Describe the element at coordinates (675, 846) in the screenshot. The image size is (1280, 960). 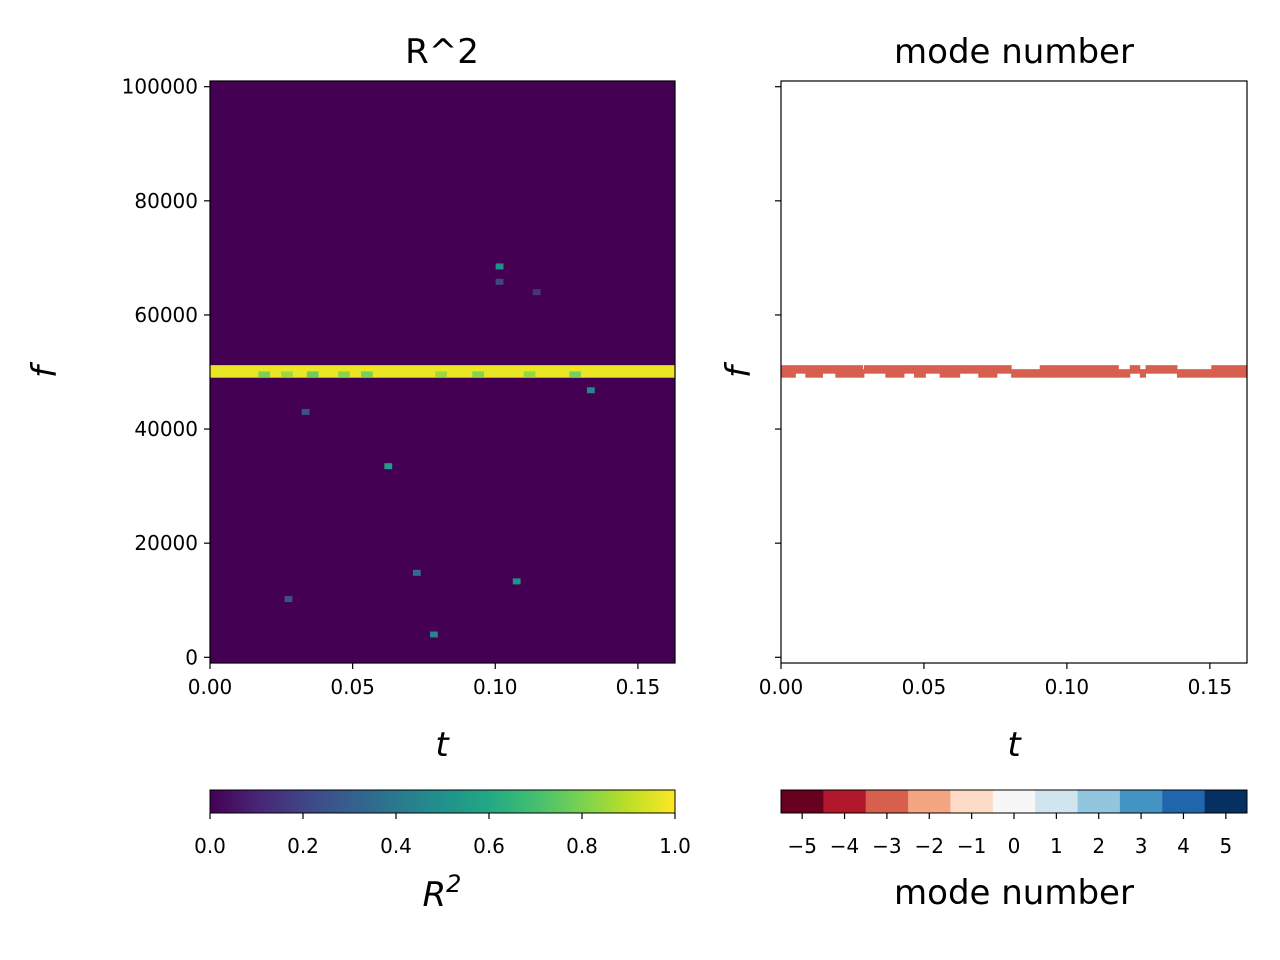
I see `r2-colorbar-tick-label: 1.0` at that location.